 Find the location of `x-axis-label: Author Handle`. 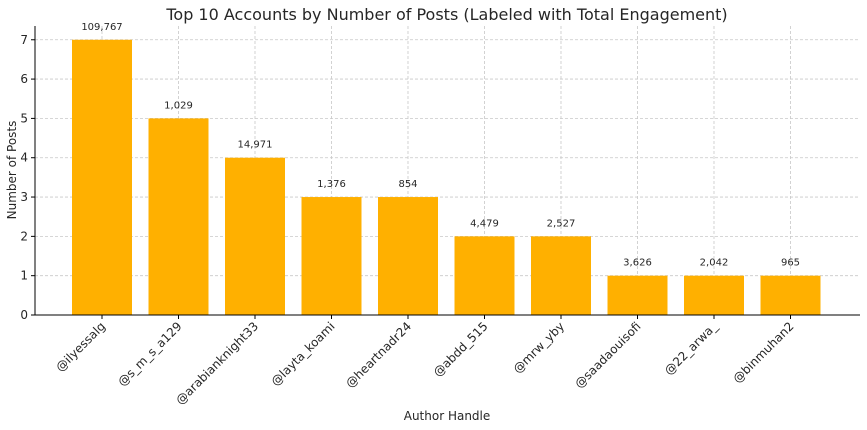

x-axis-label: Author Handle is located at coordinates (447, 416).